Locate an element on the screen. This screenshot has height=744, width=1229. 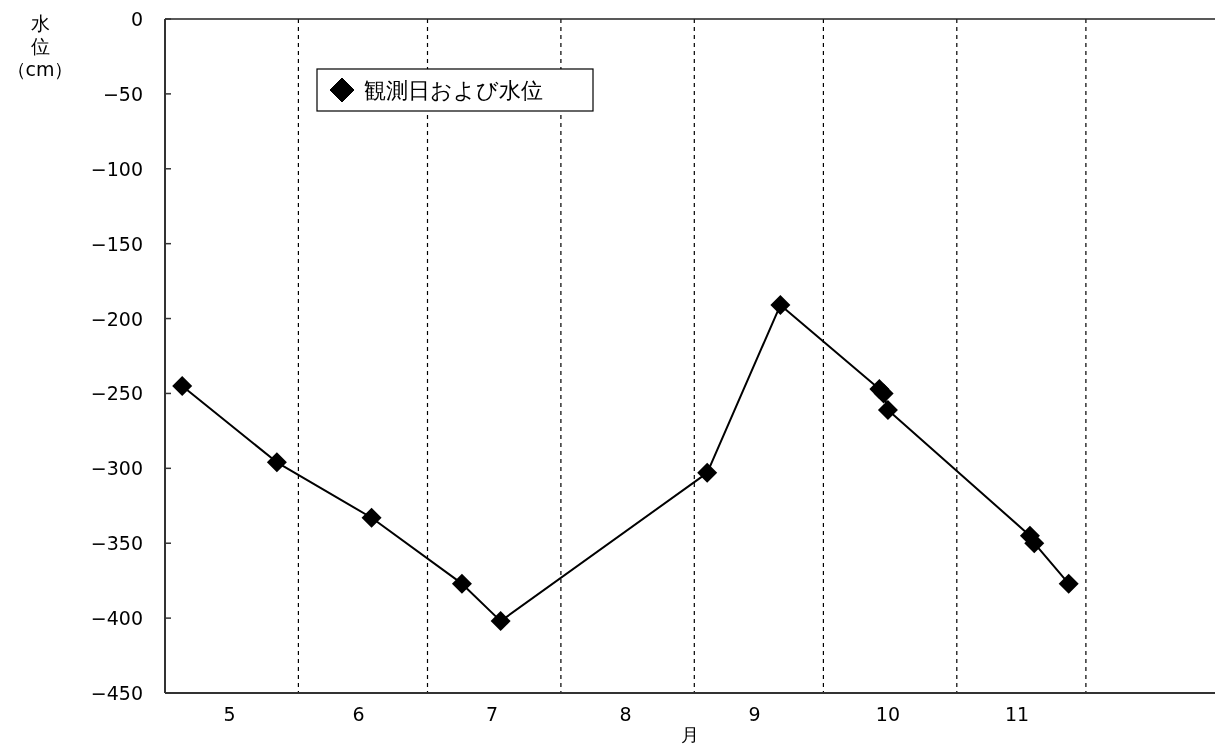
y-tick-label: −450 is located at coordinates (116, 693).